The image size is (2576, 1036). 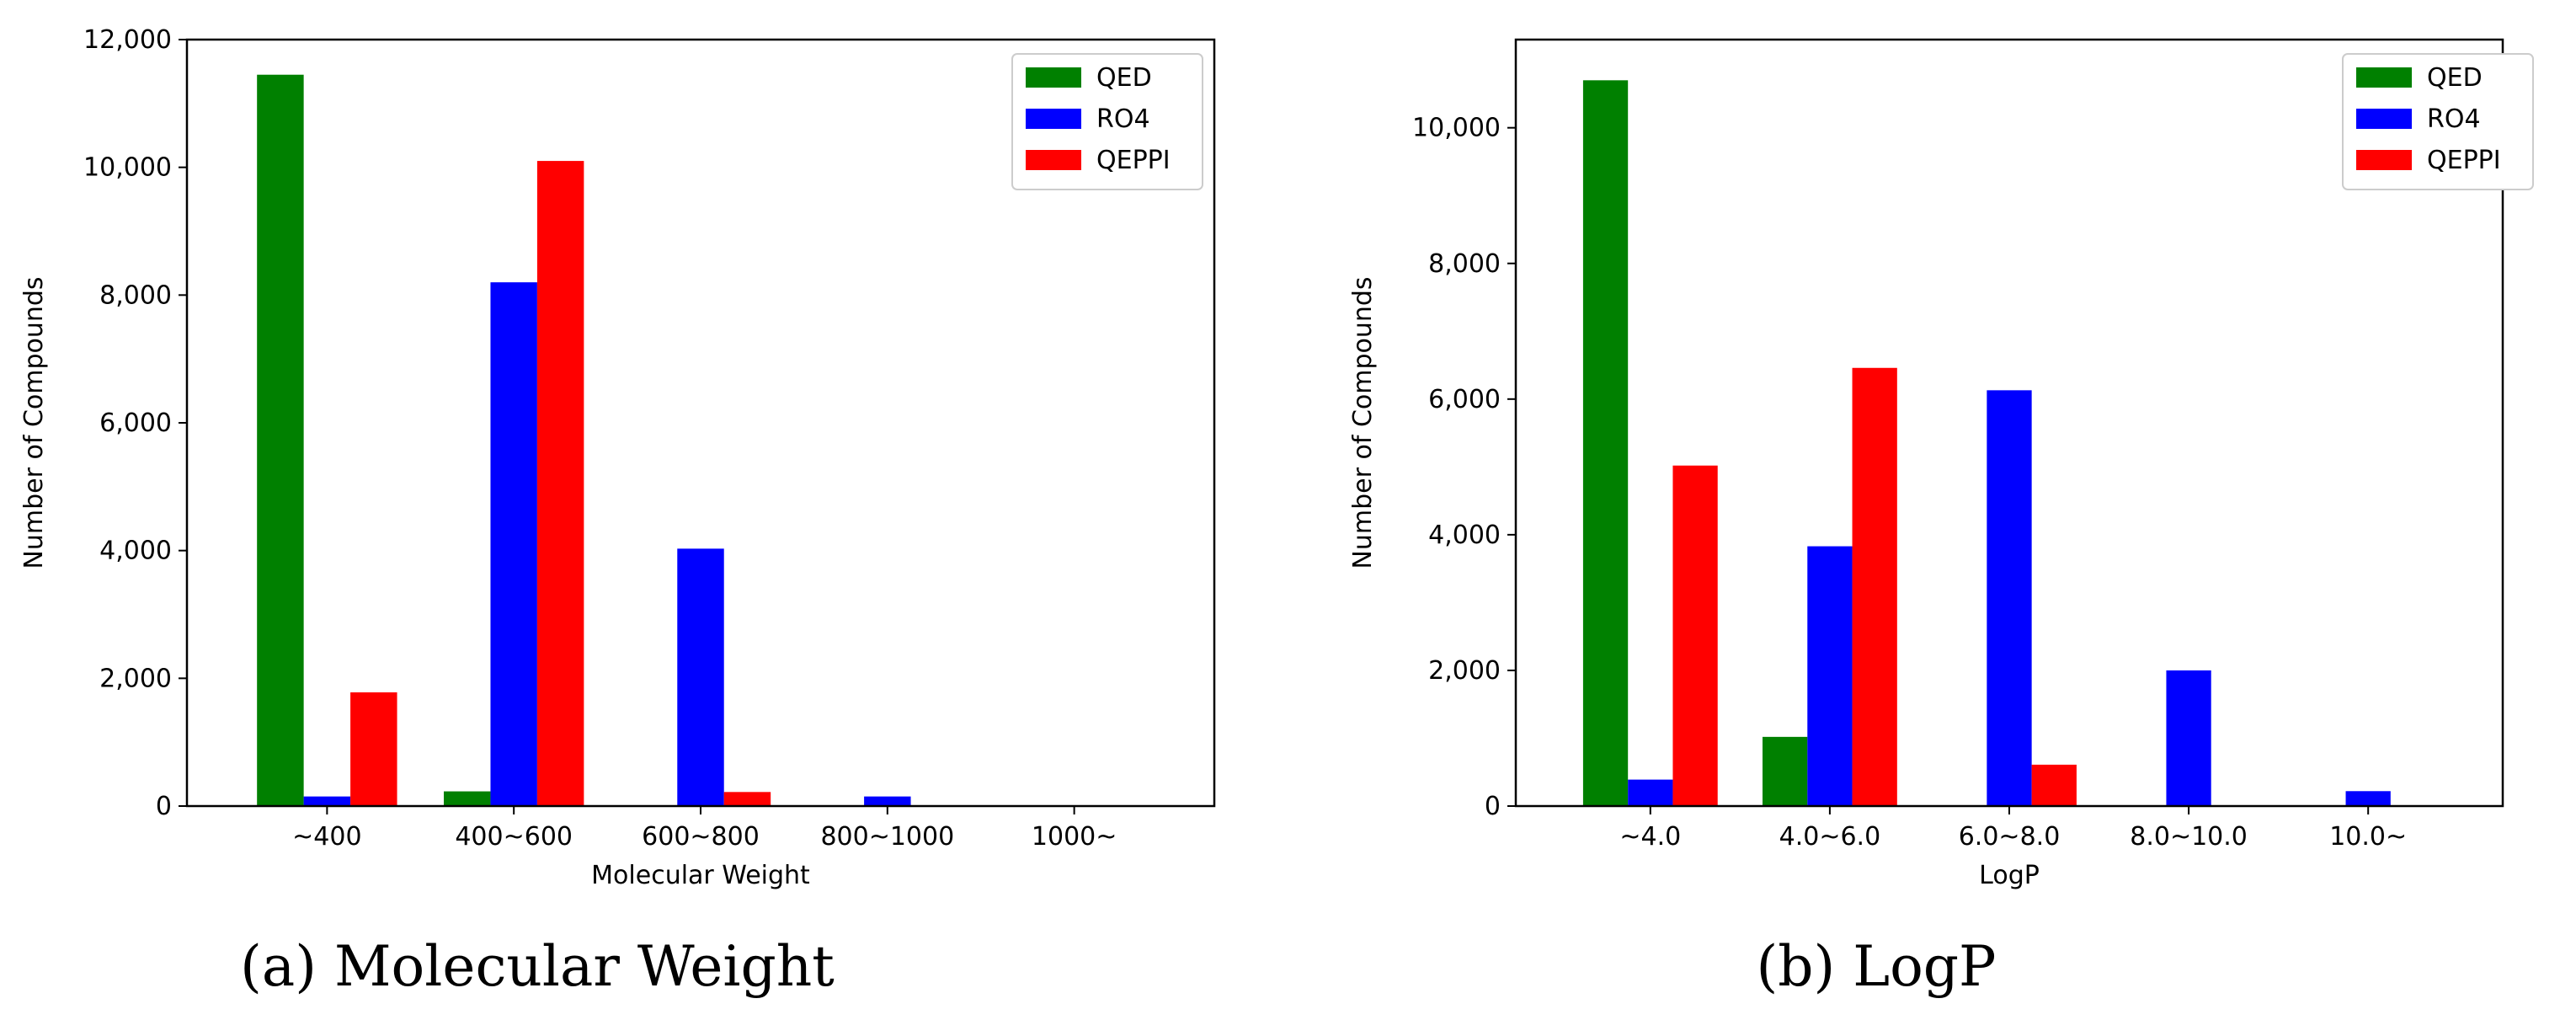 What do you see at coordinates (1830, 837) in the screenshot?
I see `x-tick-label: 4.0~6.0` at bounding box center [1830, 837].